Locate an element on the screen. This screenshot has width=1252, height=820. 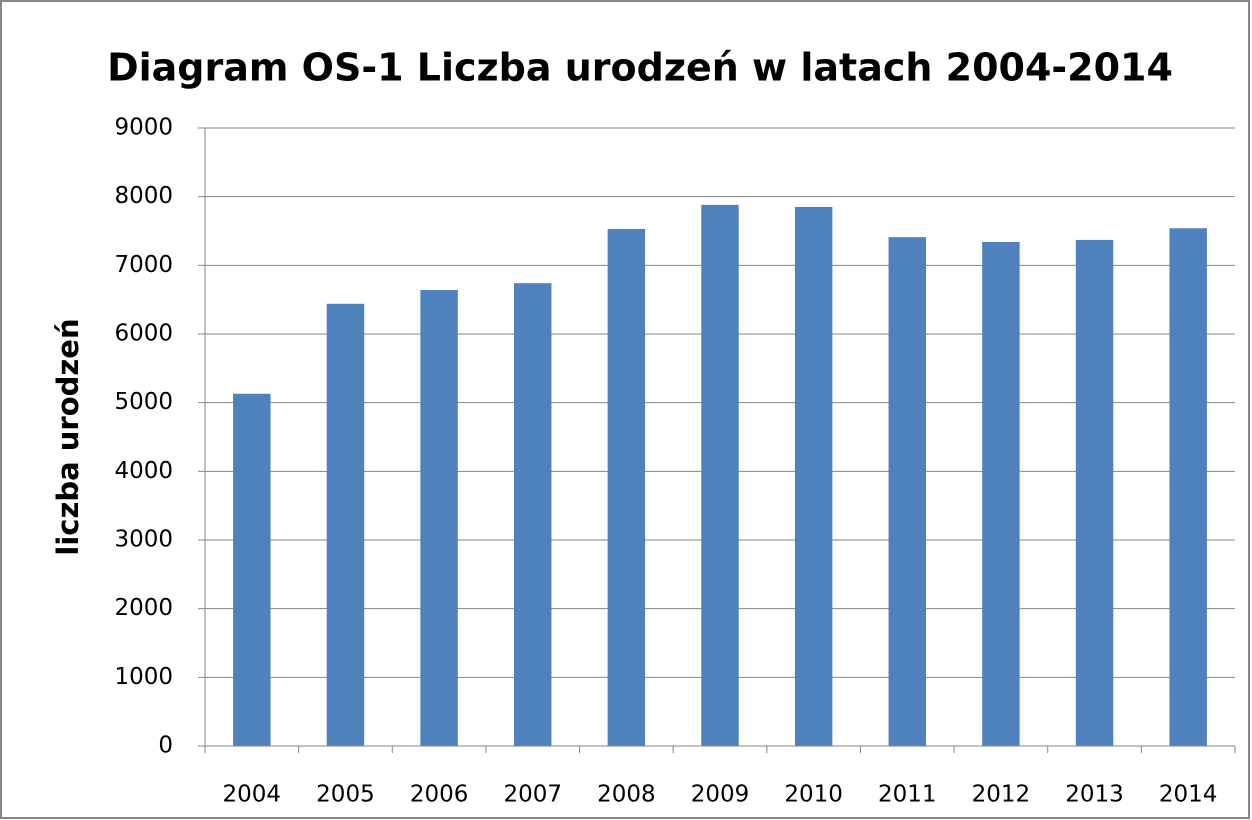
y-tick-label: 4000 is located at coordinates (143, 471).